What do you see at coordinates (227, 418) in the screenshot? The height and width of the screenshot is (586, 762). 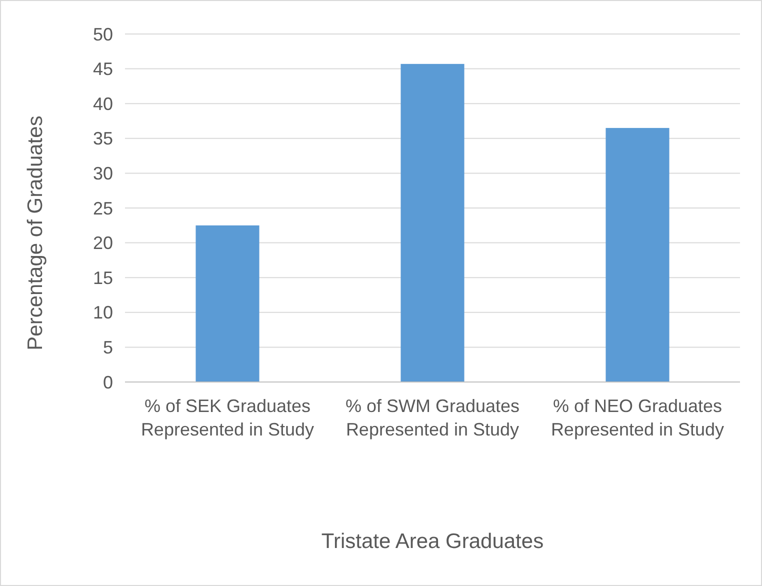 I see `x-tick-label: % of SEK Graduates Represented in Study` at bounding box center [227, 418].